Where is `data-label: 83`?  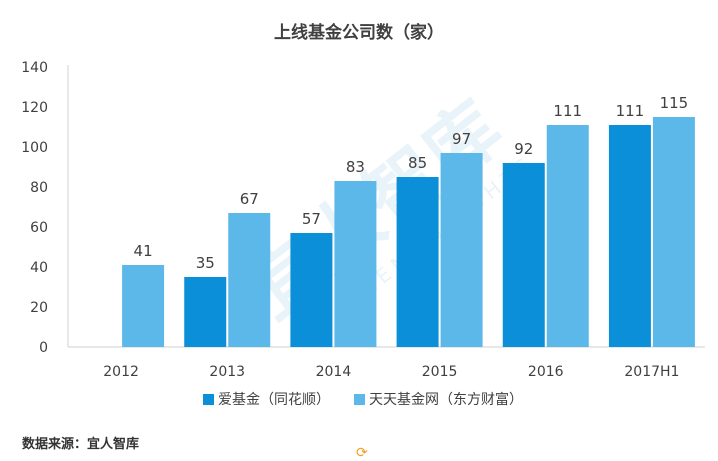
data-label: 83 is located at coordinates (355, 167).